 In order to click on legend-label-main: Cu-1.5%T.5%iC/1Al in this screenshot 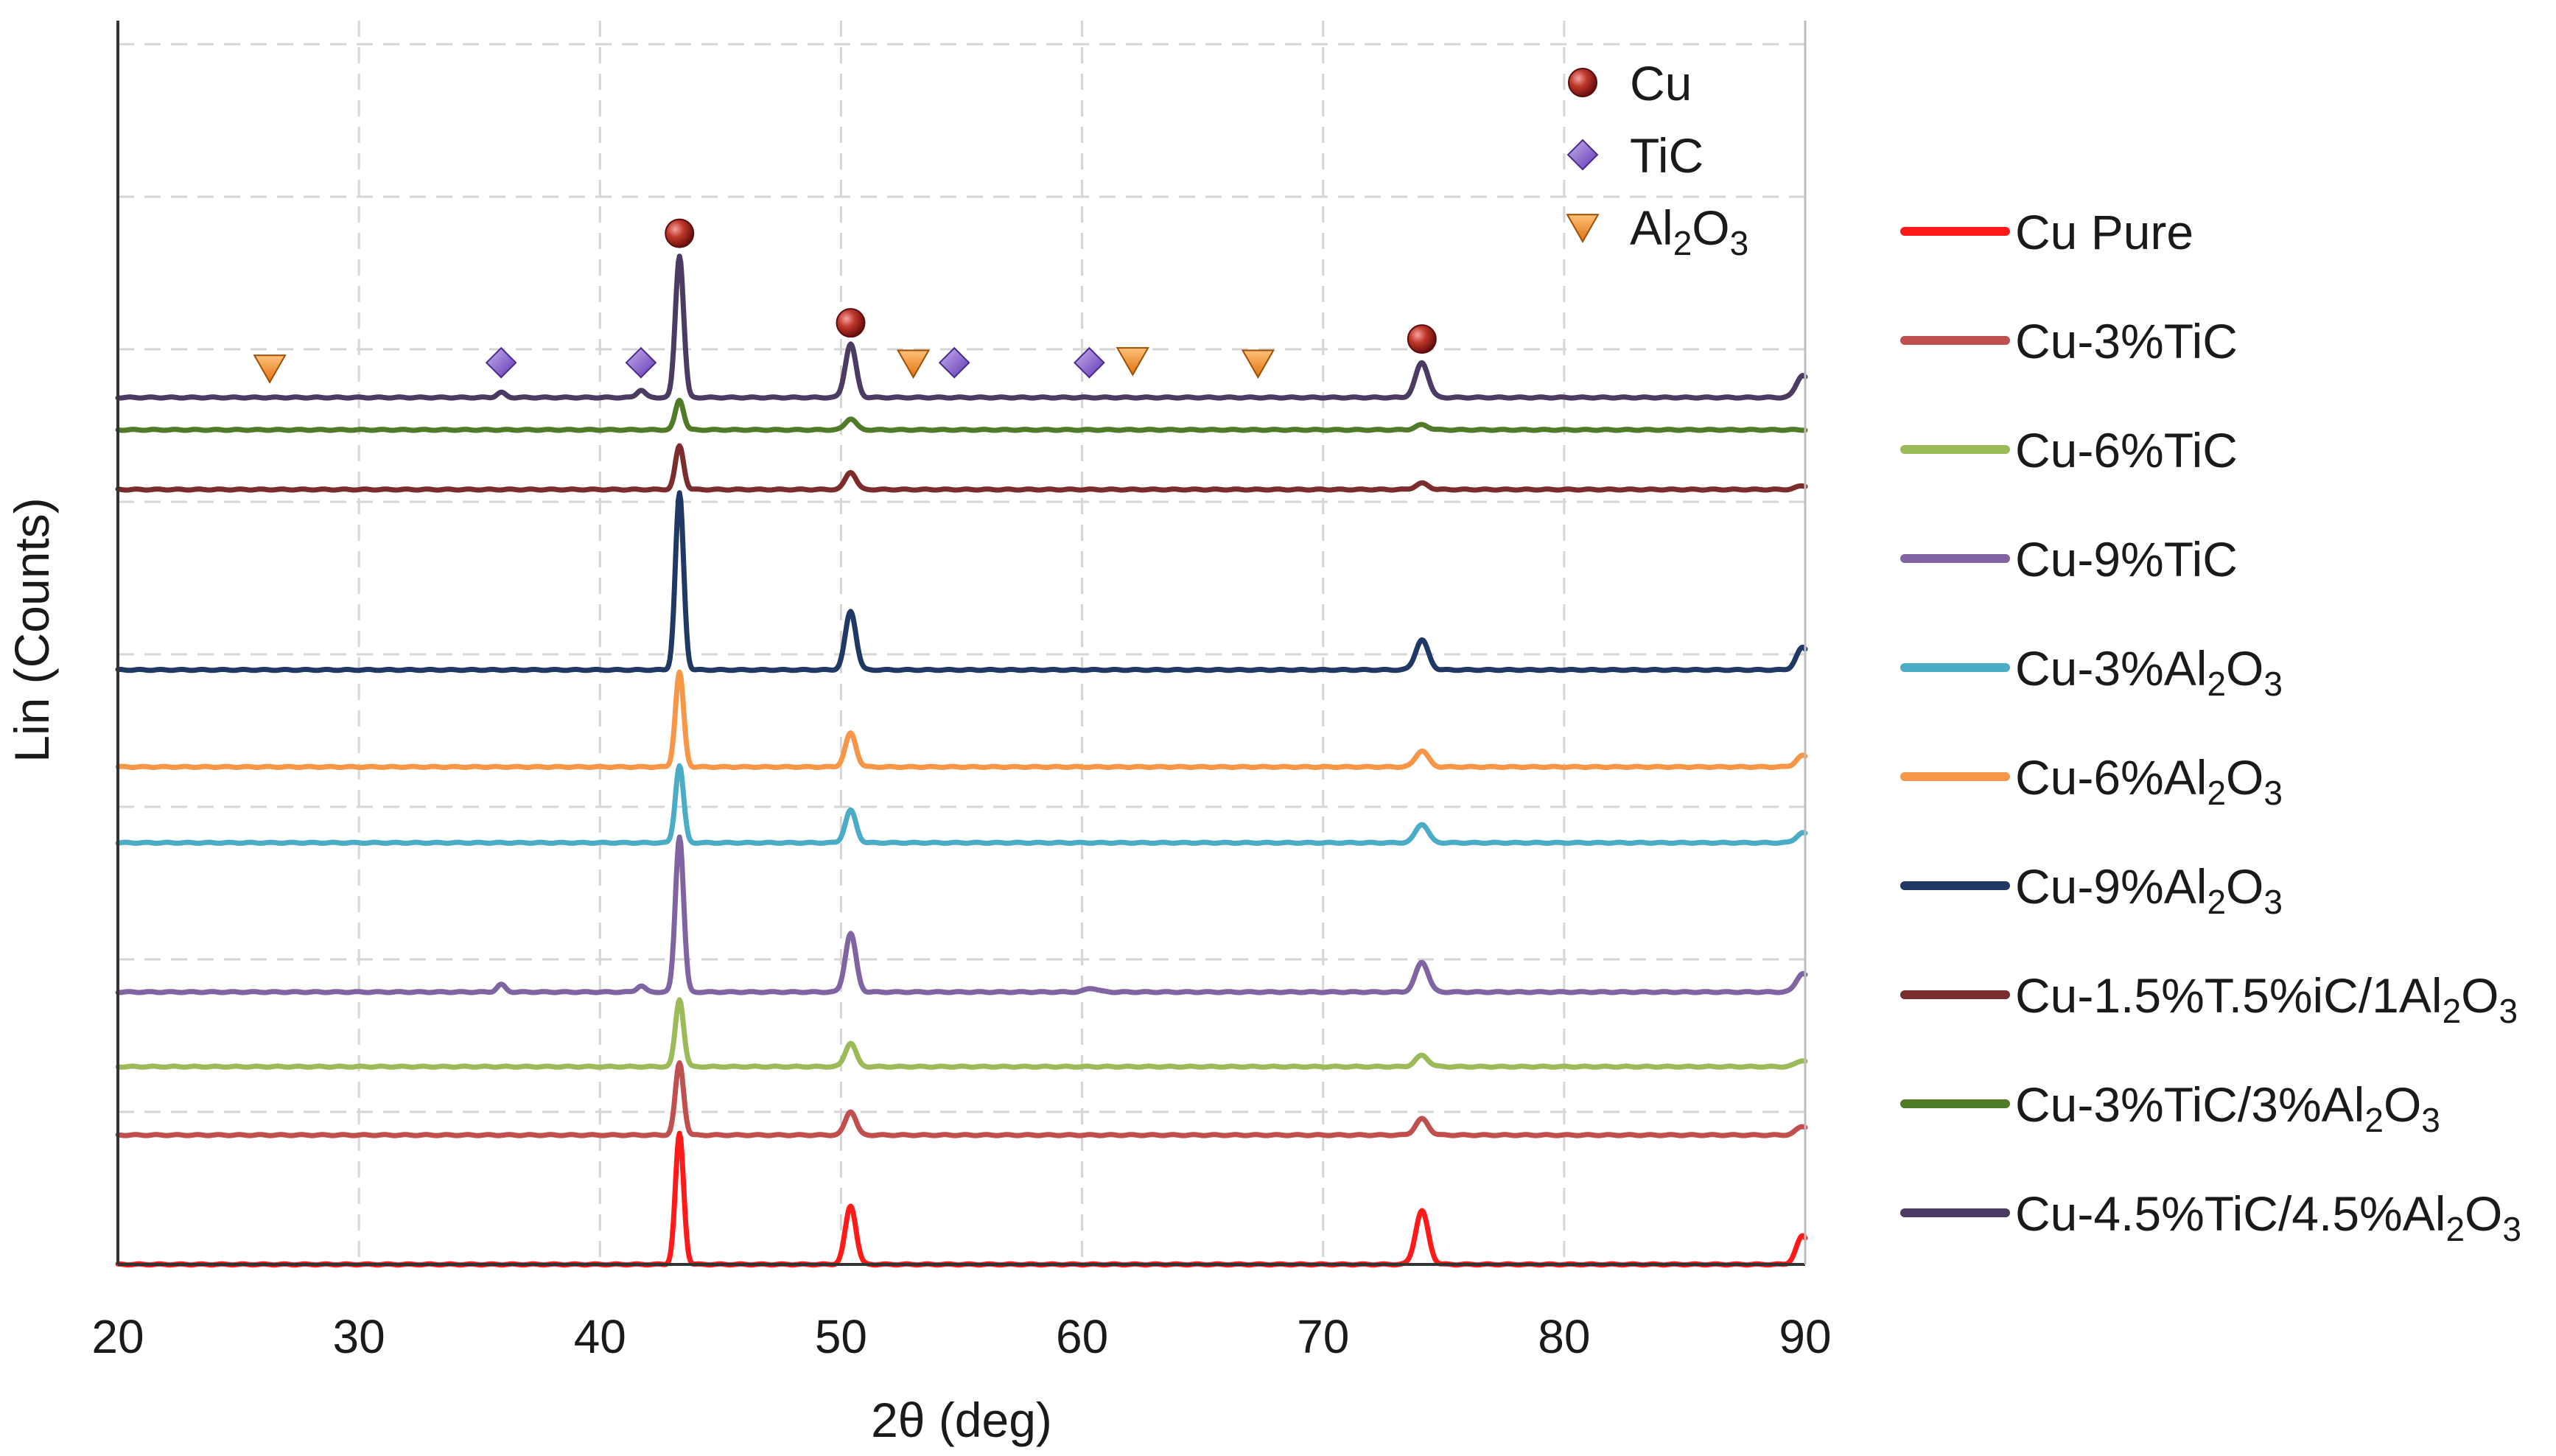, I will do `click(2229, 996)`.